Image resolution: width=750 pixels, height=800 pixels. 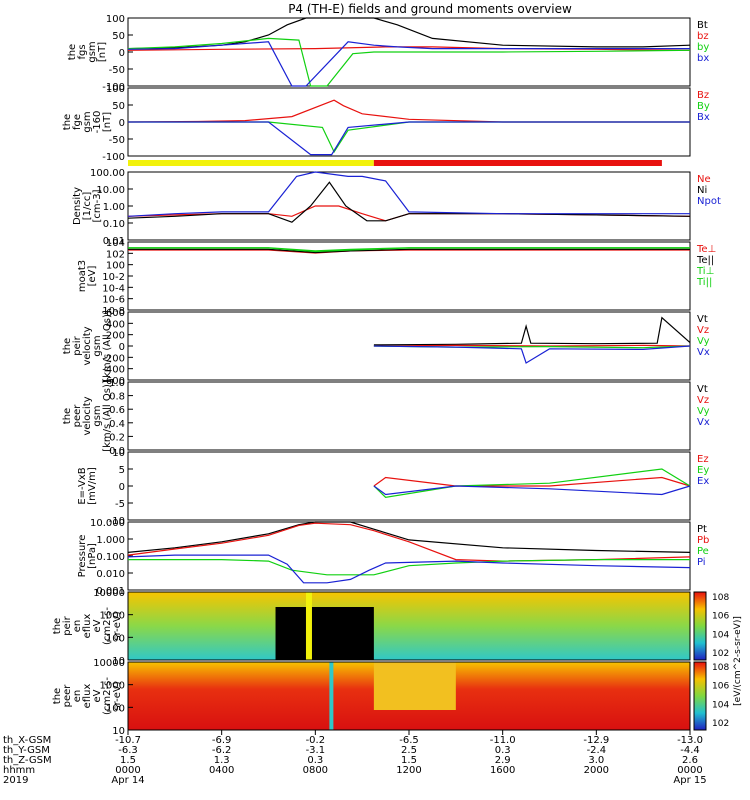 I want to click on y-tick-label: 1.00, so click(x=114, y=207).